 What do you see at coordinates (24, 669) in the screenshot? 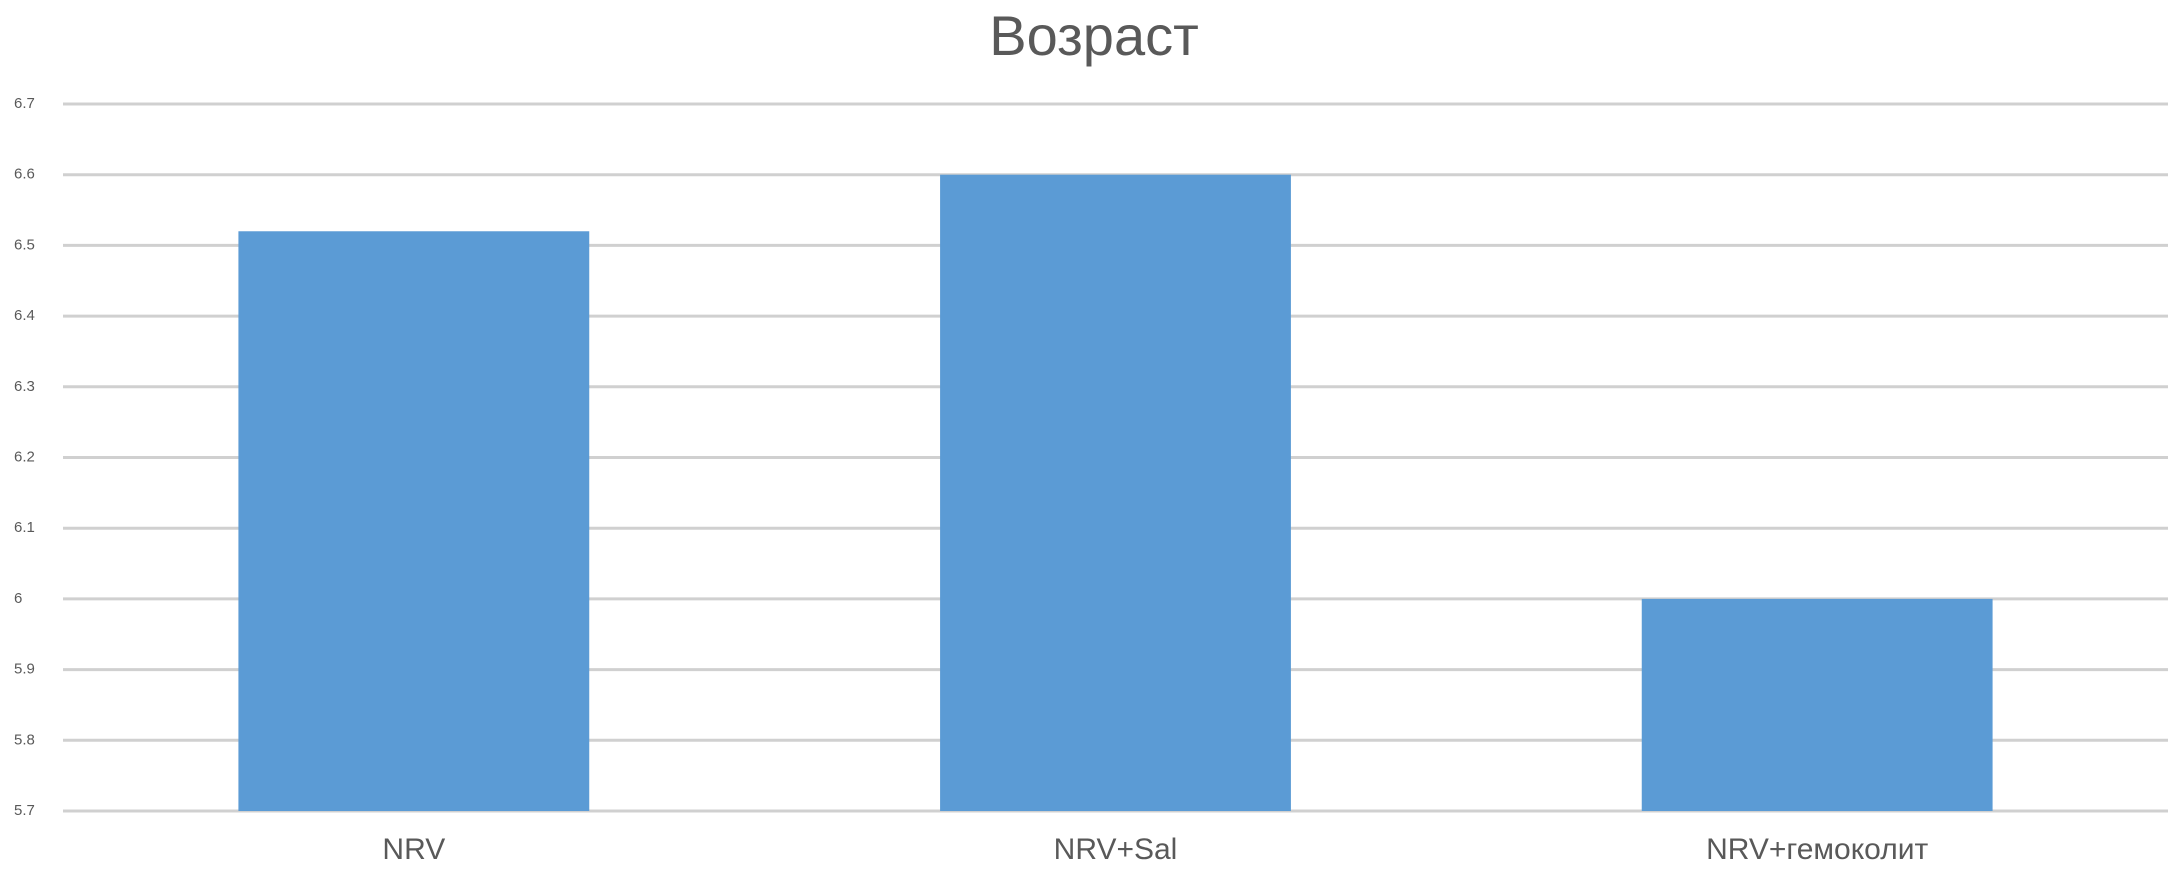
I see `y-tick-label: 5.9` at bounding box center [24, 669].